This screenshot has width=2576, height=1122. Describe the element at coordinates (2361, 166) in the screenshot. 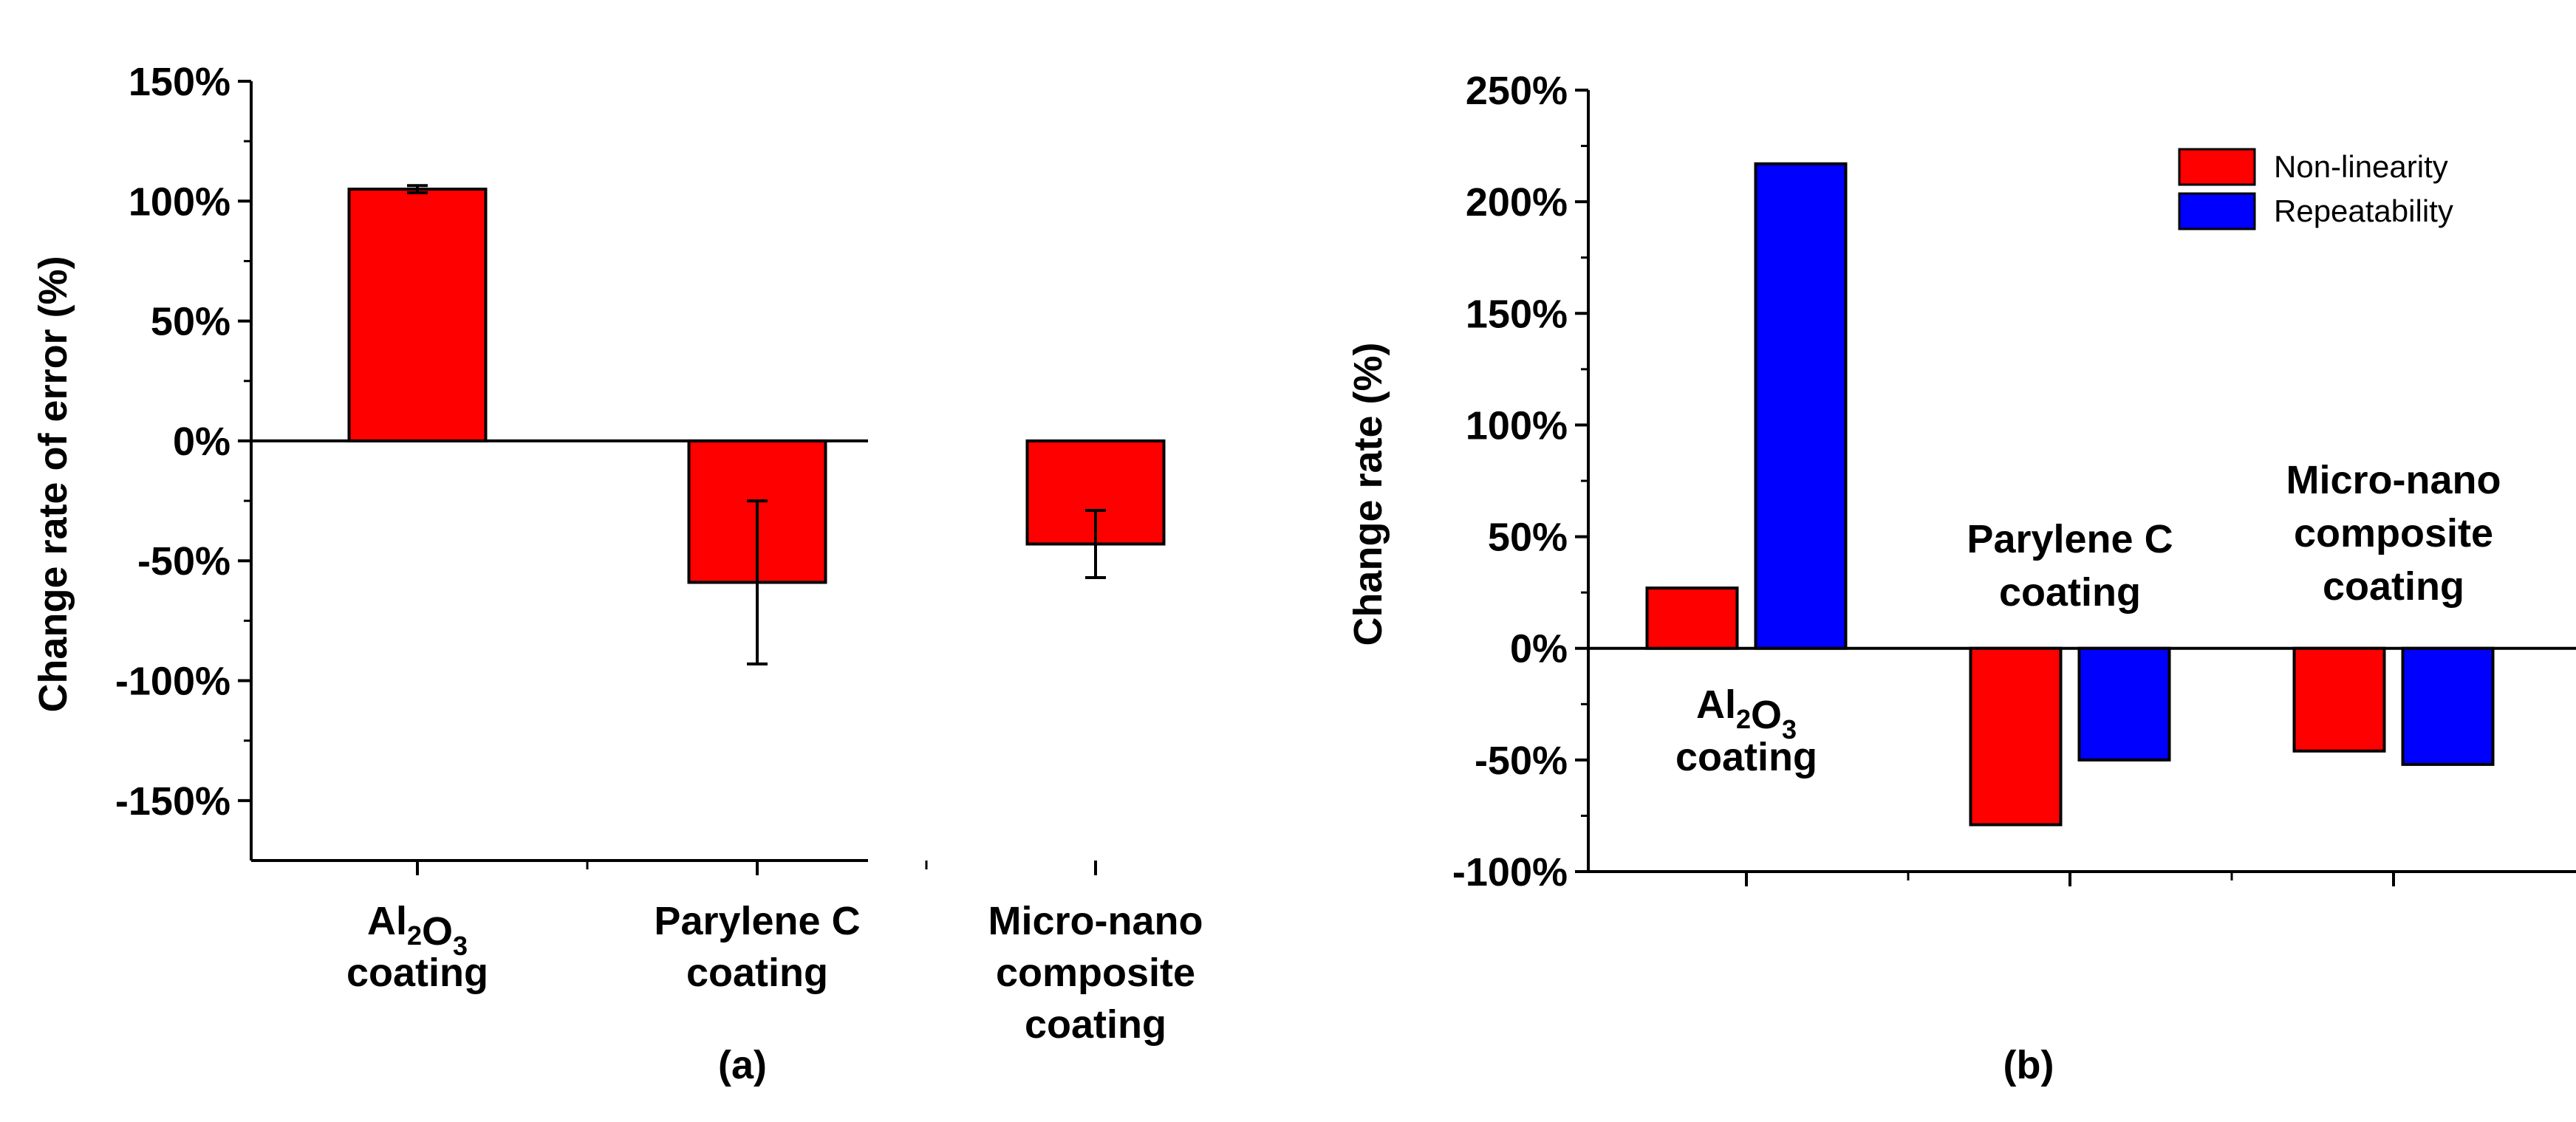

I see `legend-label: Non-linearity` at that location.